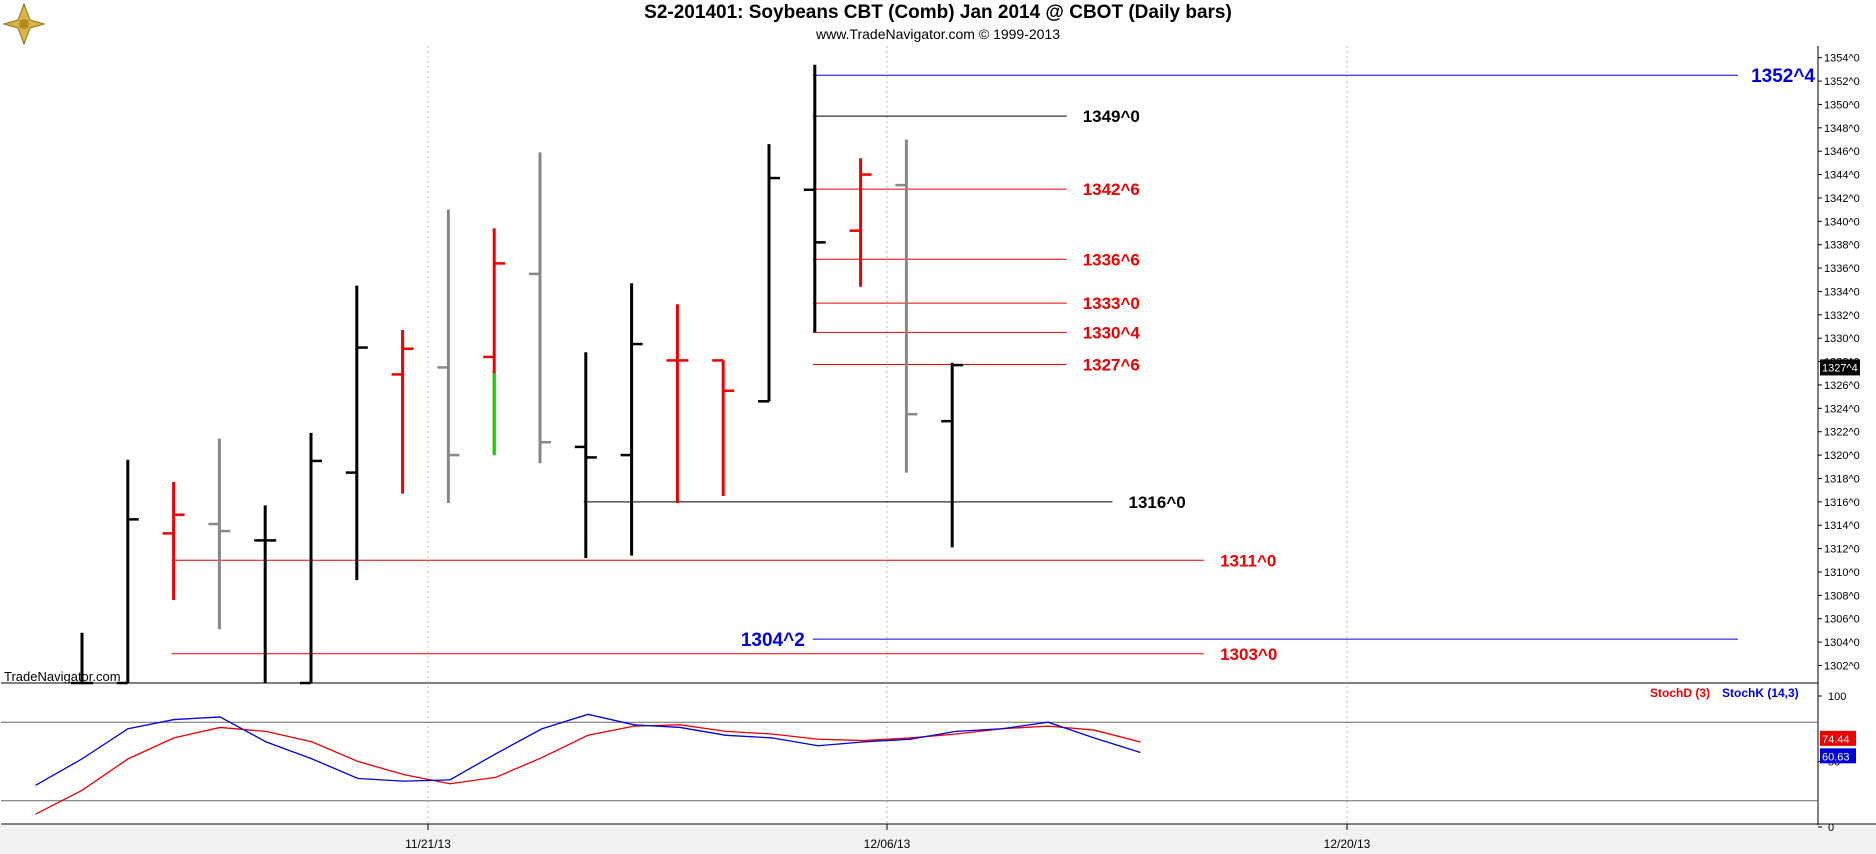 The image size is (1876, 854). Describe the element at coordinates (1842, 456) in the screenshot. I see `y-tick-label: 1320^0` at that location.